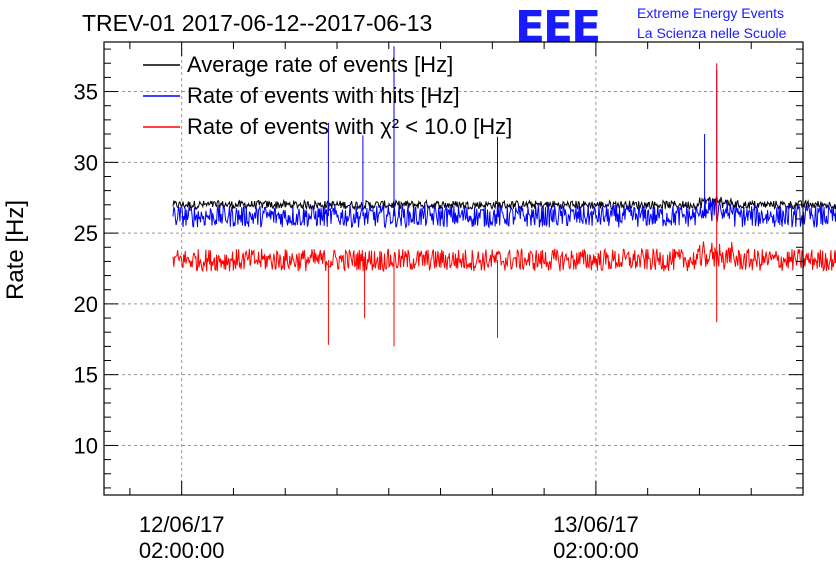 Image resolution: width=836 pixels, height=572 pixels. Describe the element at coordinates (323, 95) in the screenshot. I see `legend-entry-1: Rate of events with hits [Hz]` at that location.